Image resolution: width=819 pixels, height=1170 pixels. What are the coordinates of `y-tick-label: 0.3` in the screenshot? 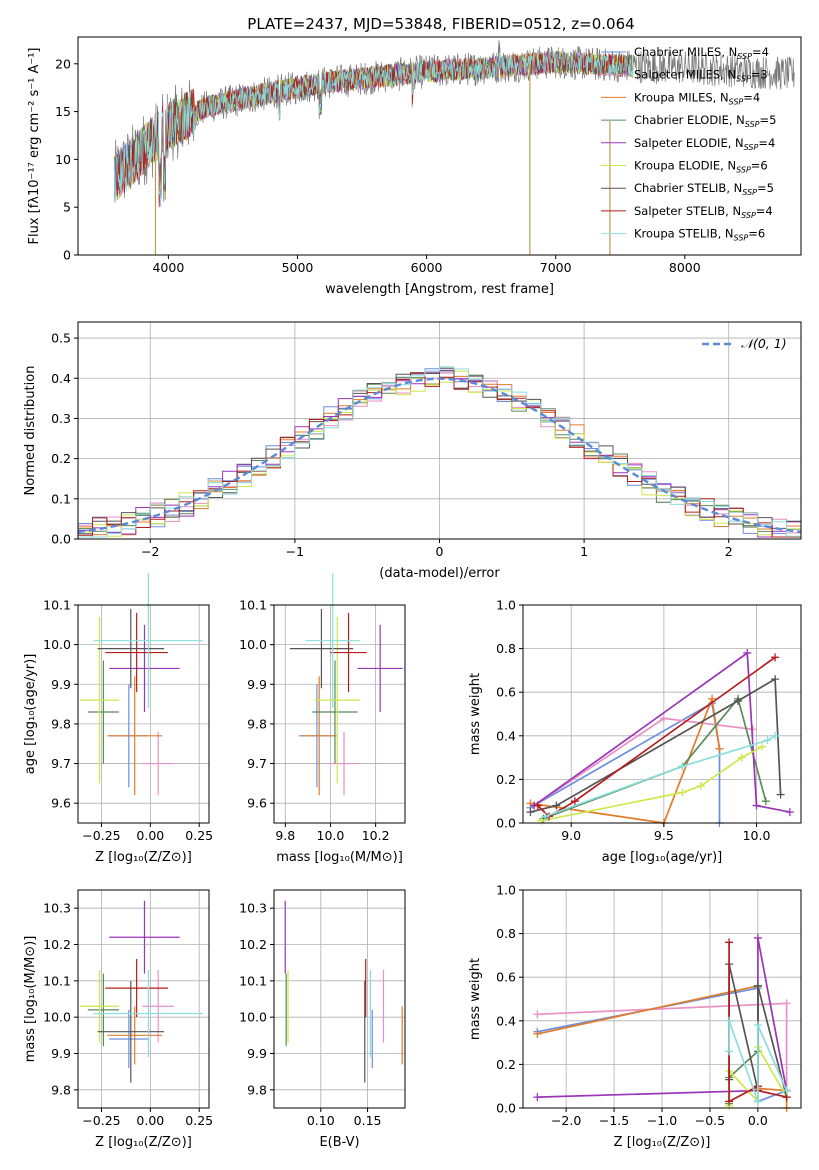 It's located at (61, 418).